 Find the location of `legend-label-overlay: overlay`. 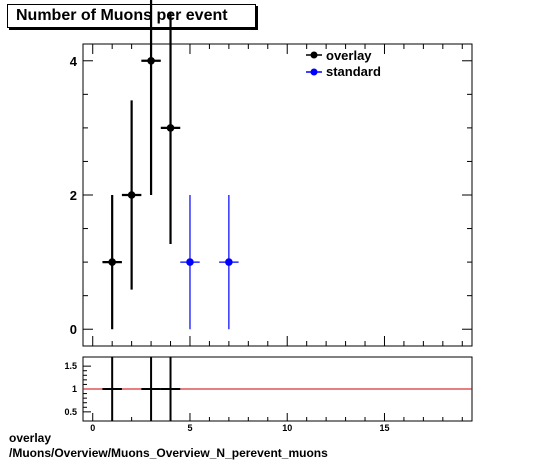

legend-label-overlay: overlay is located at coordinates (349, 55).